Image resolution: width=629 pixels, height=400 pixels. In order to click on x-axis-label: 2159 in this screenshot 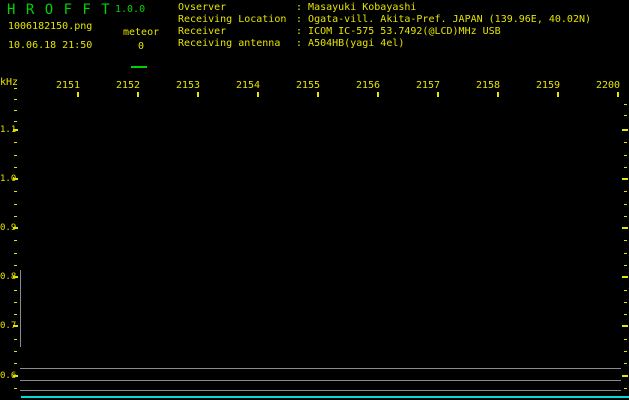, I will do `click(548, 85)`.